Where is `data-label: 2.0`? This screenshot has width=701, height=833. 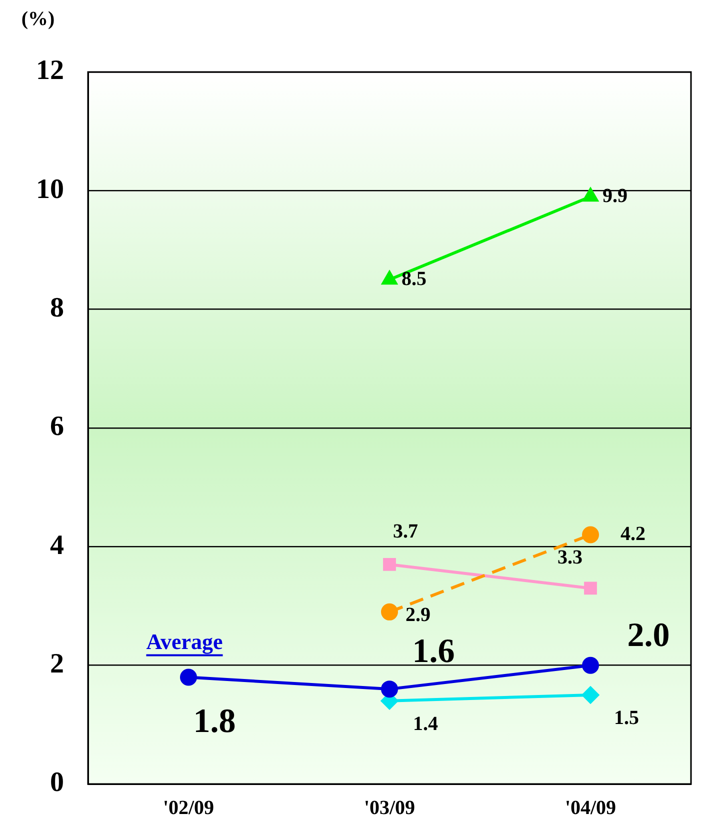 data-label: 2.0 is located at coordinates (648, 635).